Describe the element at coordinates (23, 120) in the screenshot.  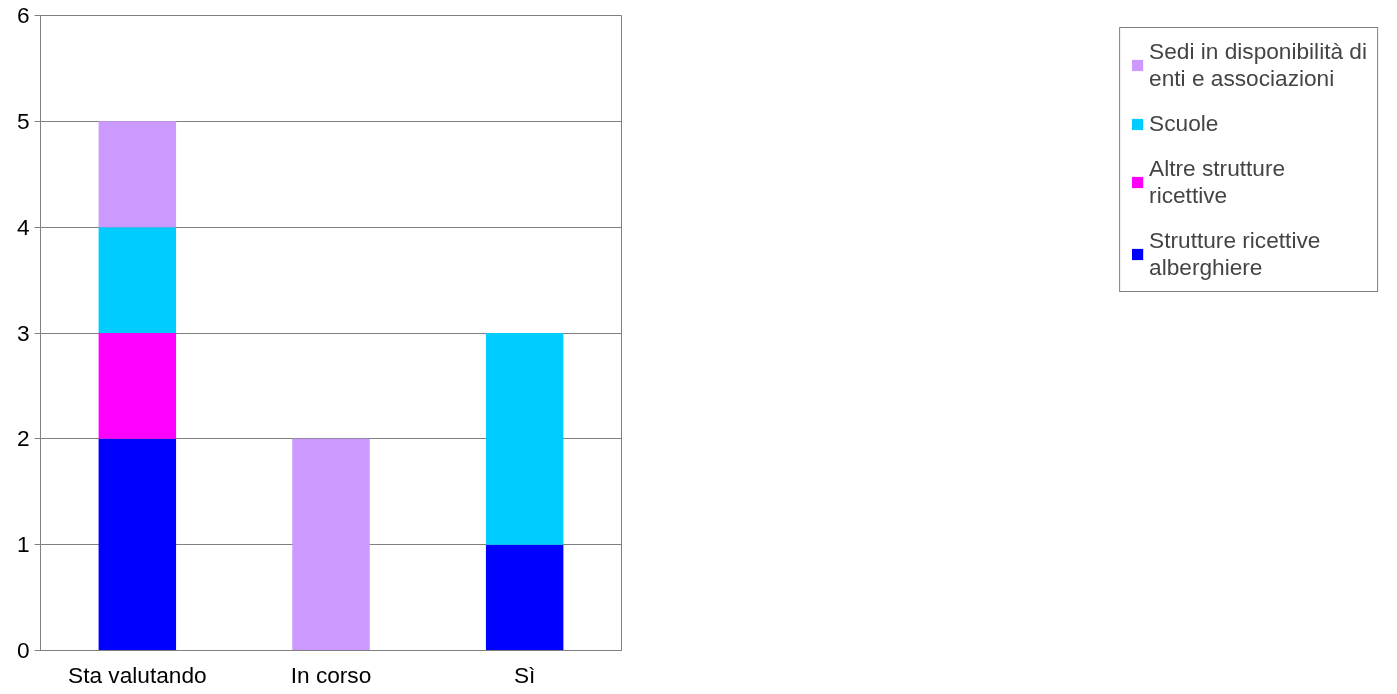
I see `y-tick-label: 5` at that location.